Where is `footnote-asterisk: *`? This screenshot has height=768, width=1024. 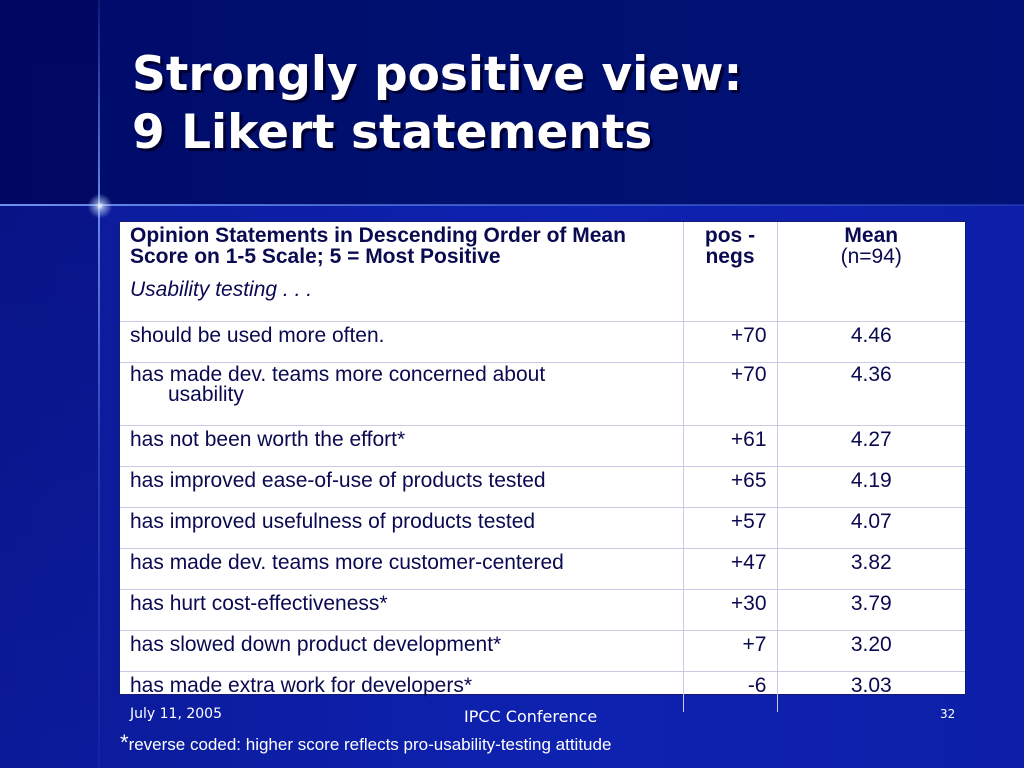 footnote-asterisk: * is located at coordinates (124, 742).